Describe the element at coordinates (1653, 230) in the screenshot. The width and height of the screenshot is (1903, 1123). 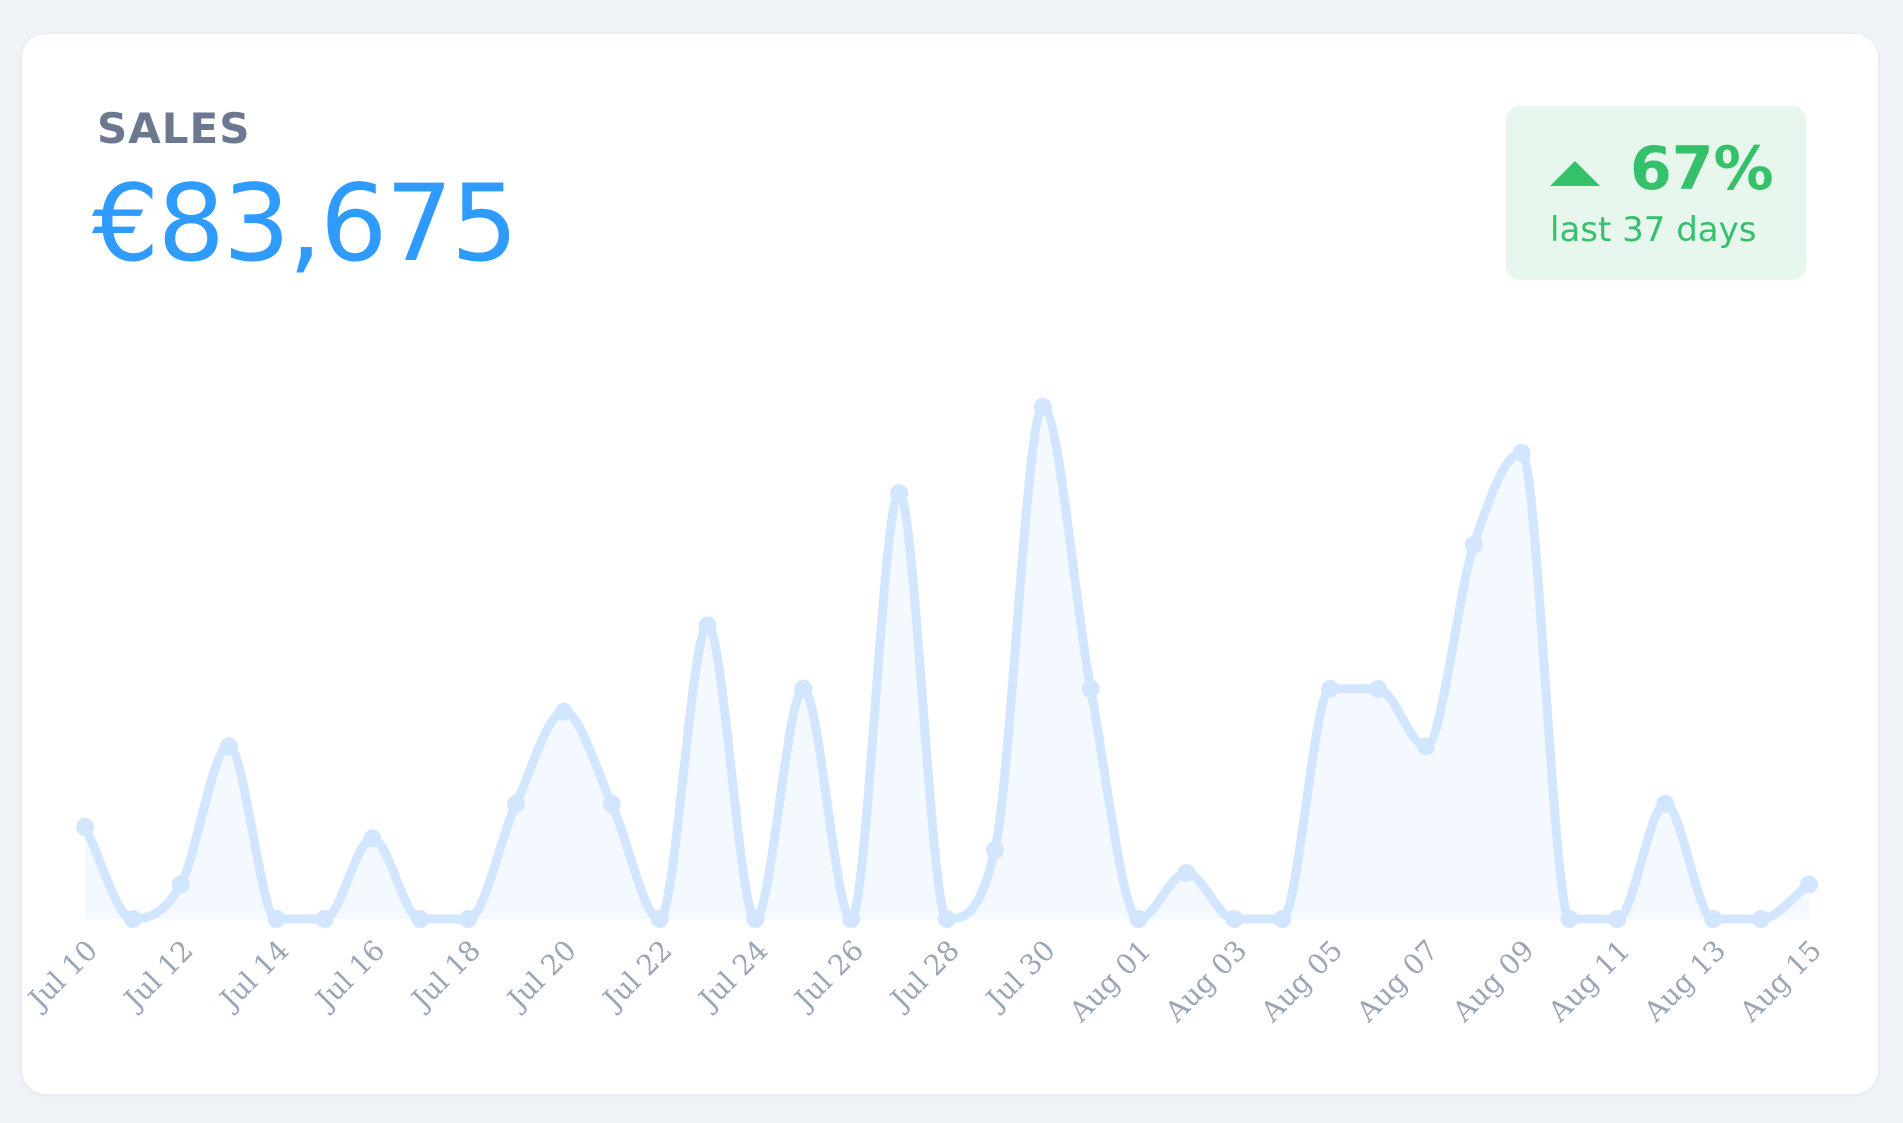
I see `change-period: last 37 days` at that location.